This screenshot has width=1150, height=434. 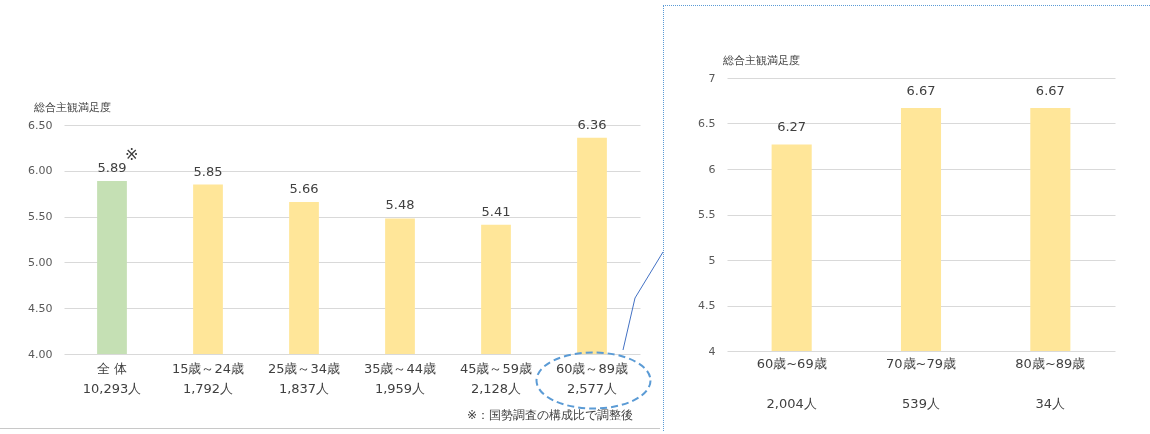 What do you see at coordinates (400, 378) in the screenshot?
I see `x-tick-label: 35歳～44歳 1,959人` at bounding box center [400, 378].